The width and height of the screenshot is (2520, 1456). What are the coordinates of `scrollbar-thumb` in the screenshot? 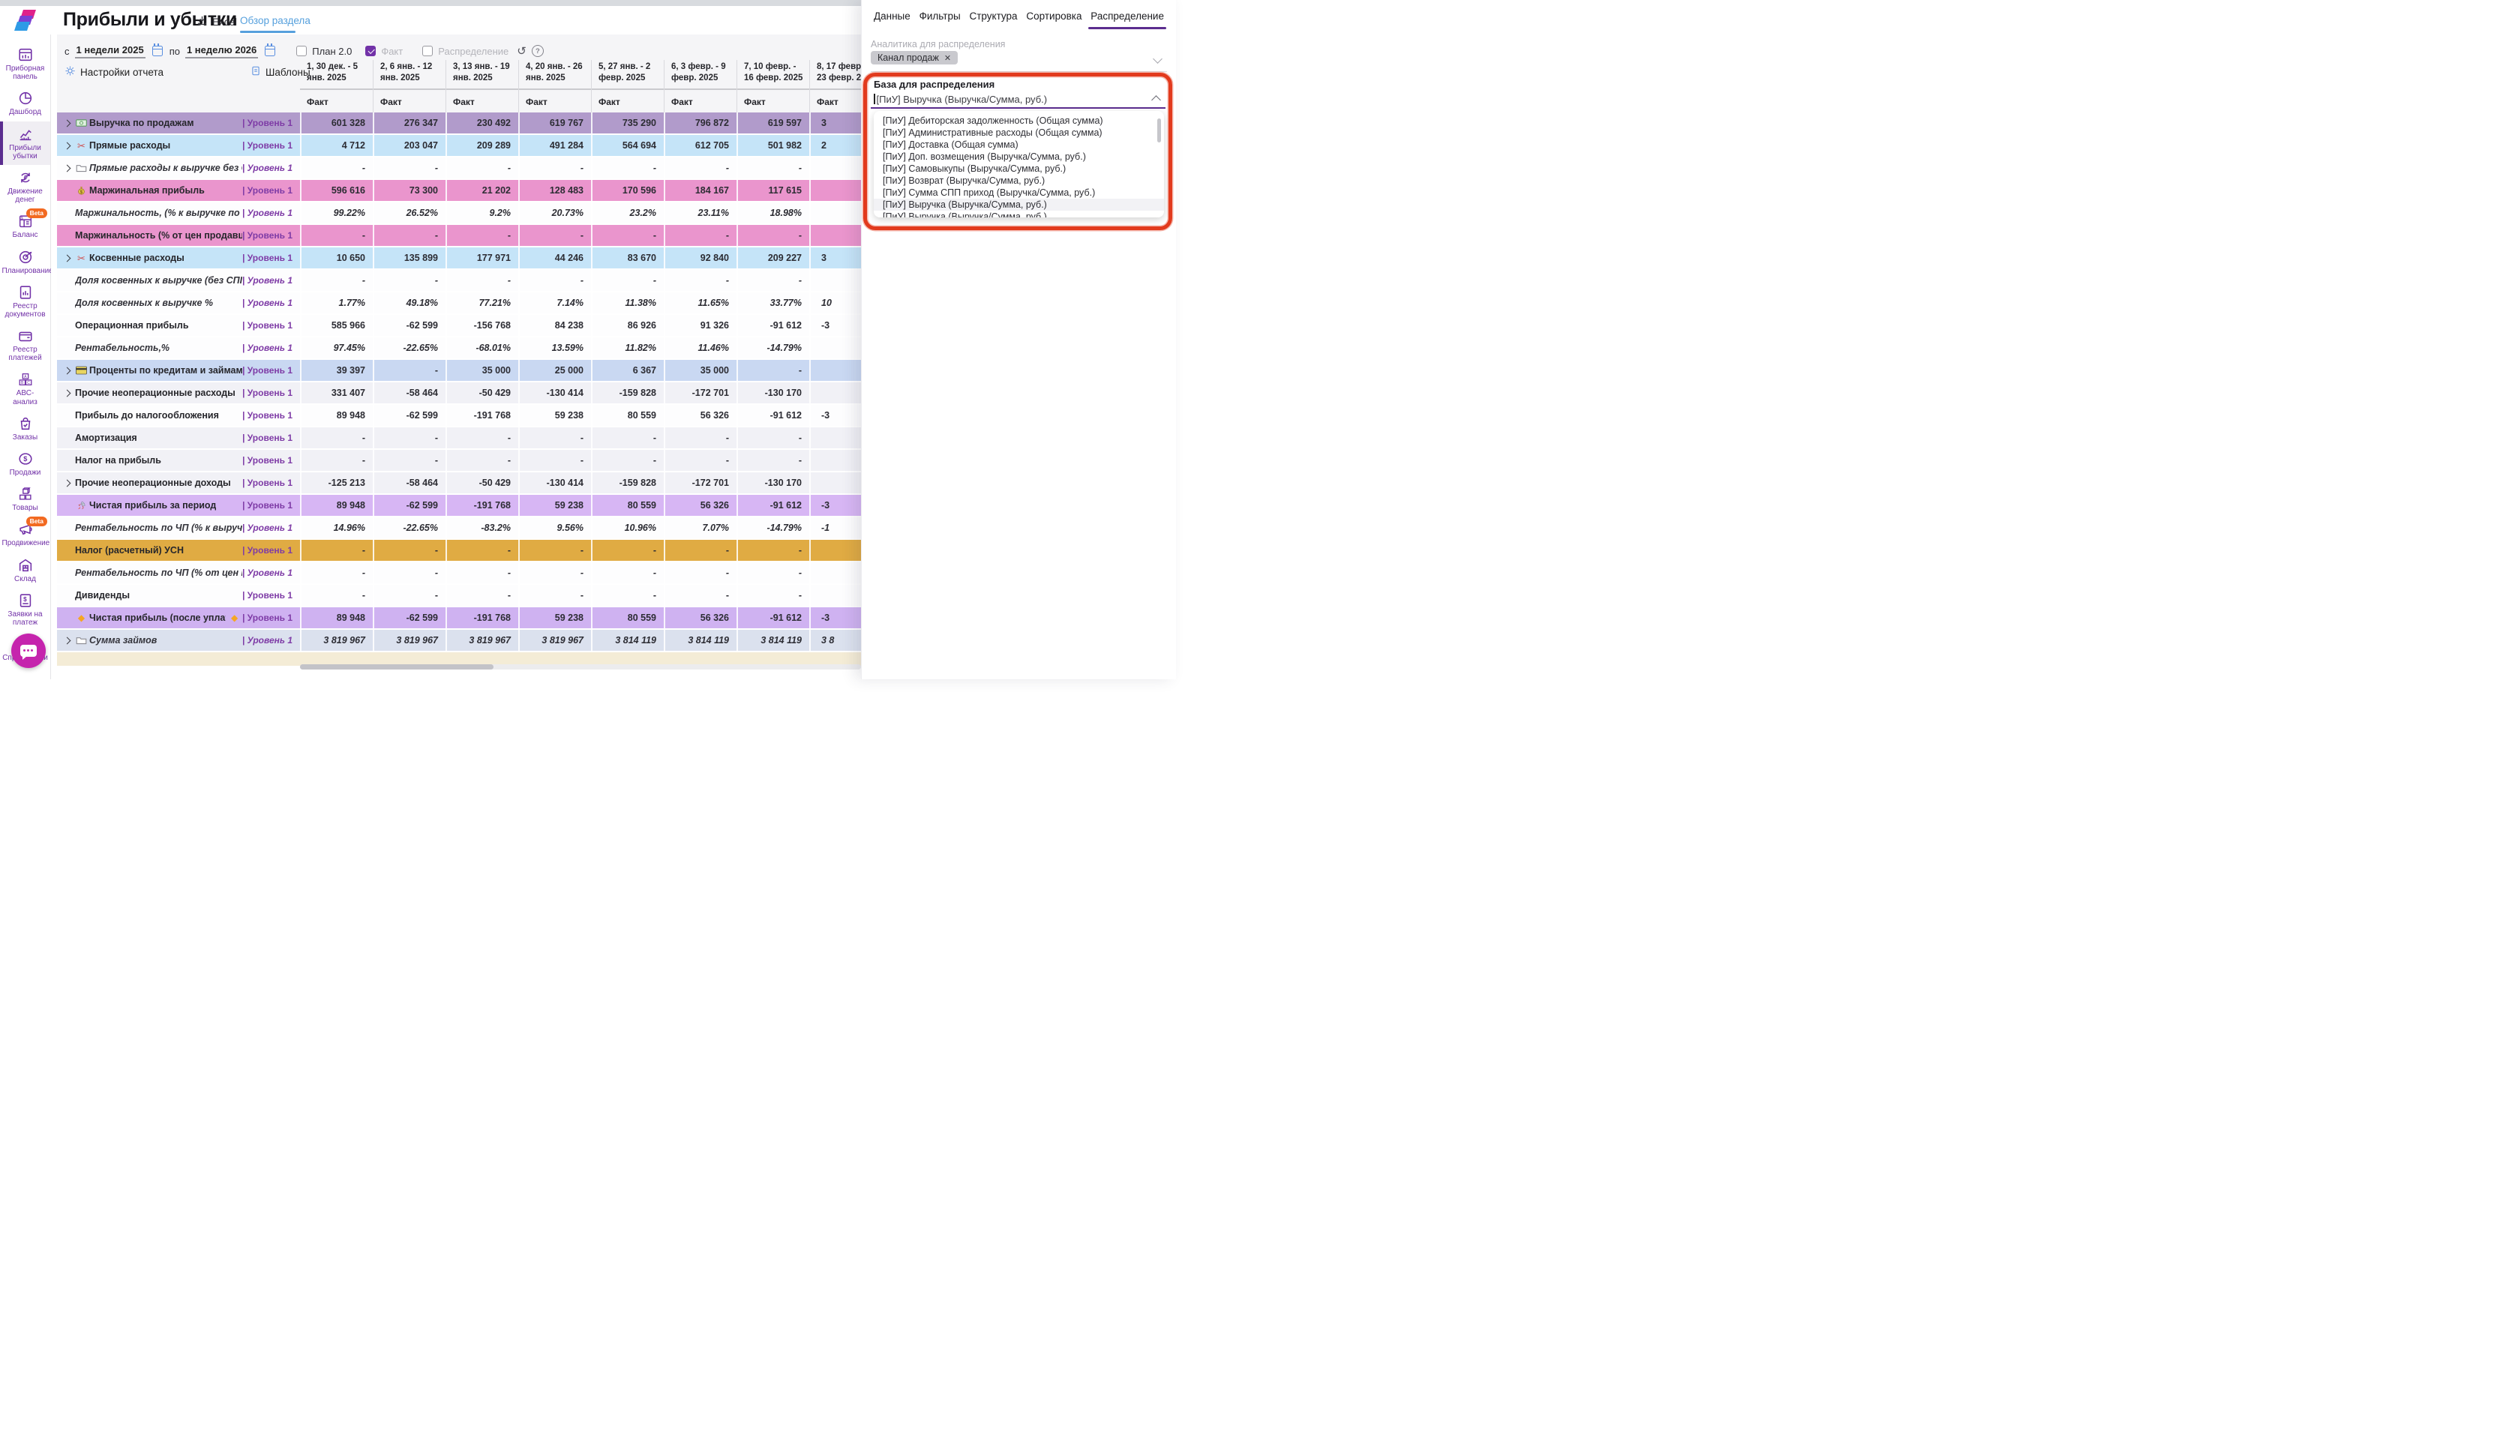 It's located at (397, 667).